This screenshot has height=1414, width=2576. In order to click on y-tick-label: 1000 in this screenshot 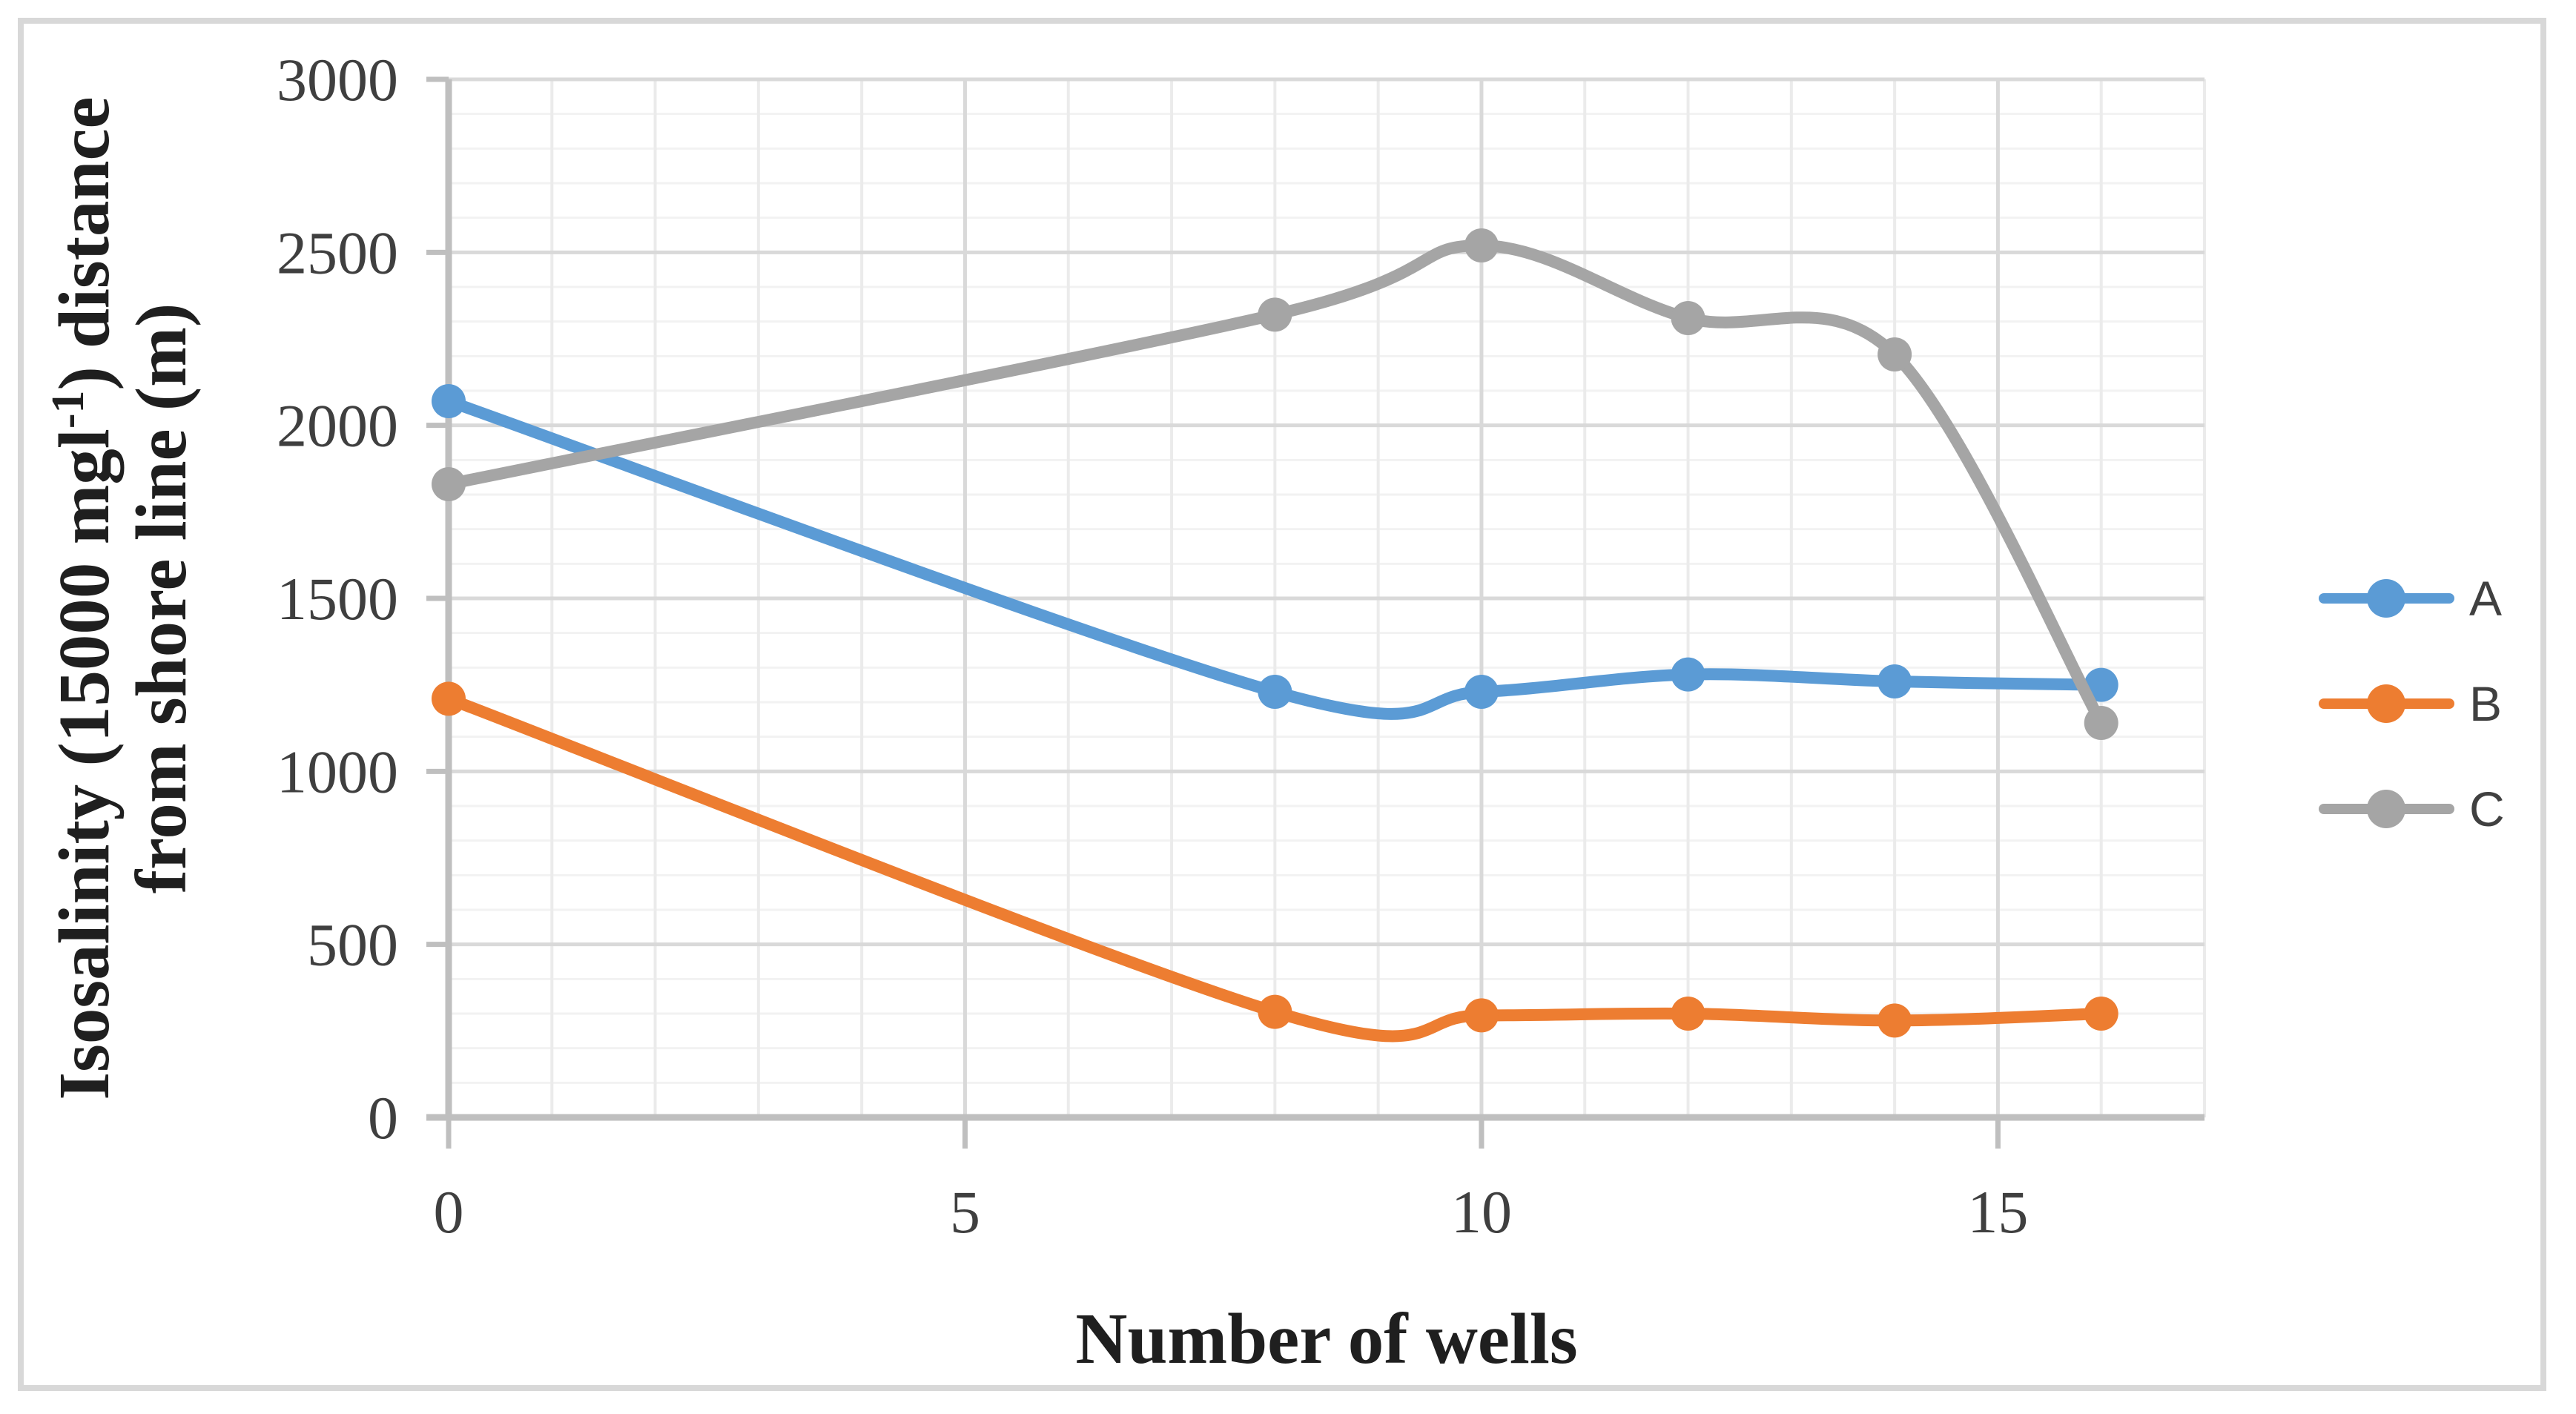, I will do `click(337, 771)`.